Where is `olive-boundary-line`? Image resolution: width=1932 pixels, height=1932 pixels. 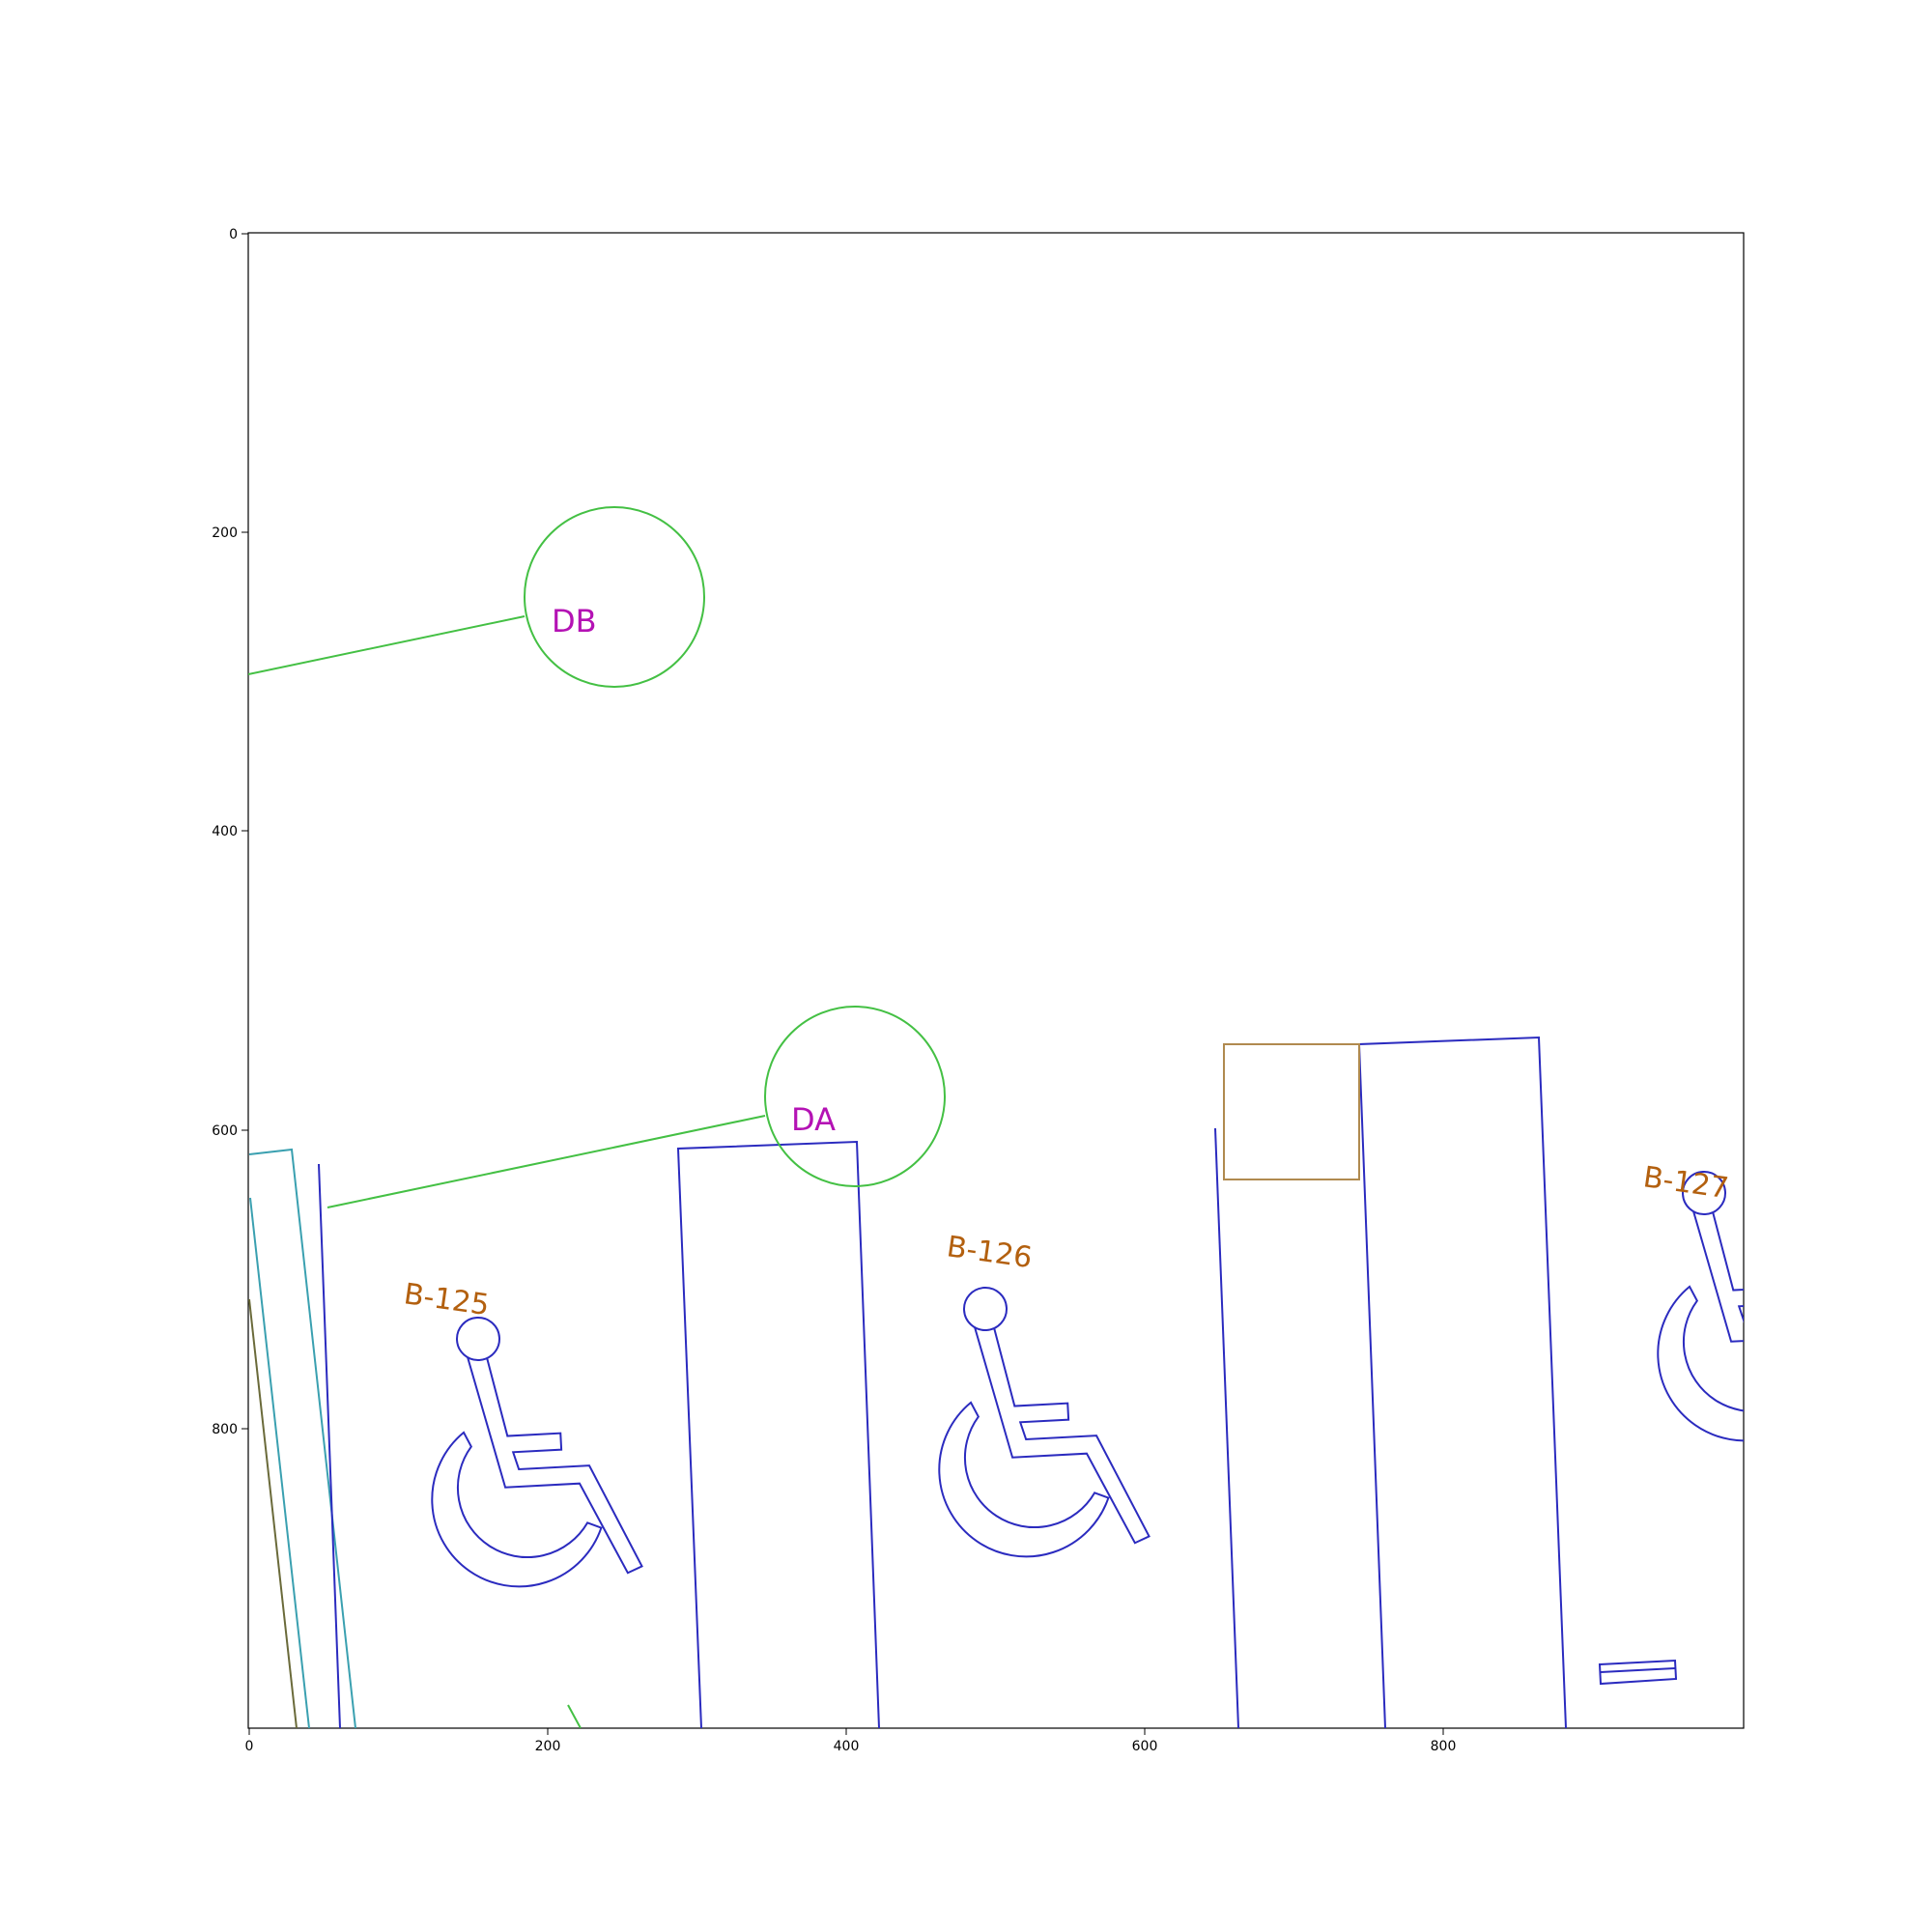
olive-boundary-line is located at coordinates (273, 1513).